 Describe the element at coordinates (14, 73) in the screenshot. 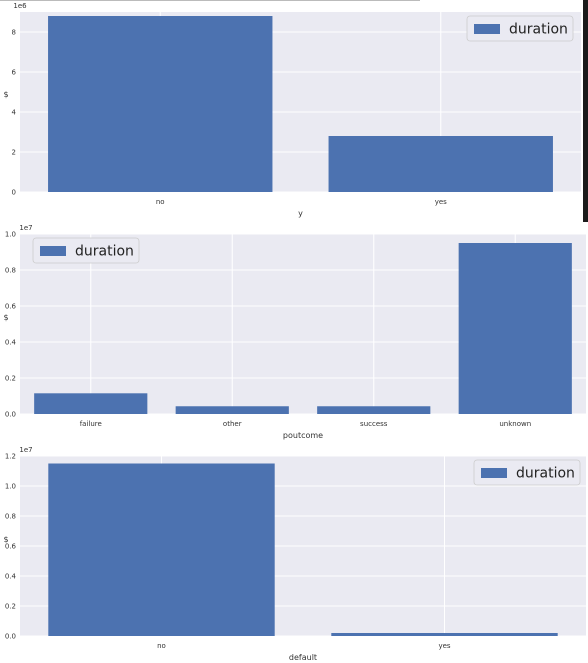

I see `y-tick-label: 6` at that location.